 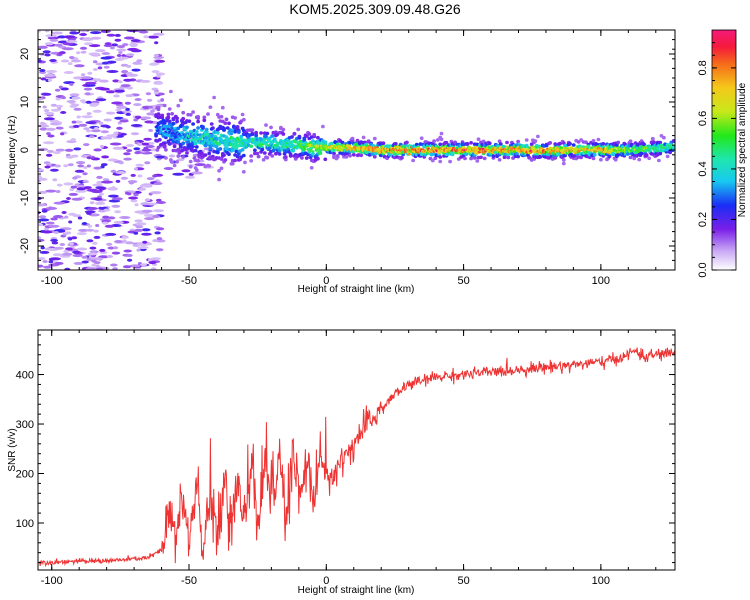 I want to click on x-tick-label: 100, so click(x=601, y=281).